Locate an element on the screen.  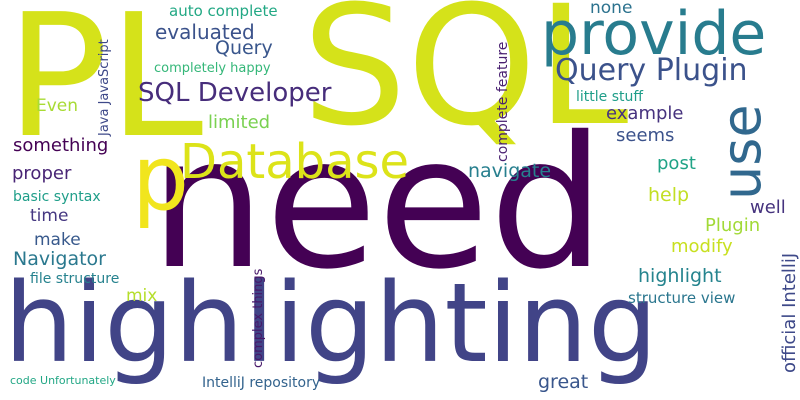
word-something: something is located at coordinates (61, 145).